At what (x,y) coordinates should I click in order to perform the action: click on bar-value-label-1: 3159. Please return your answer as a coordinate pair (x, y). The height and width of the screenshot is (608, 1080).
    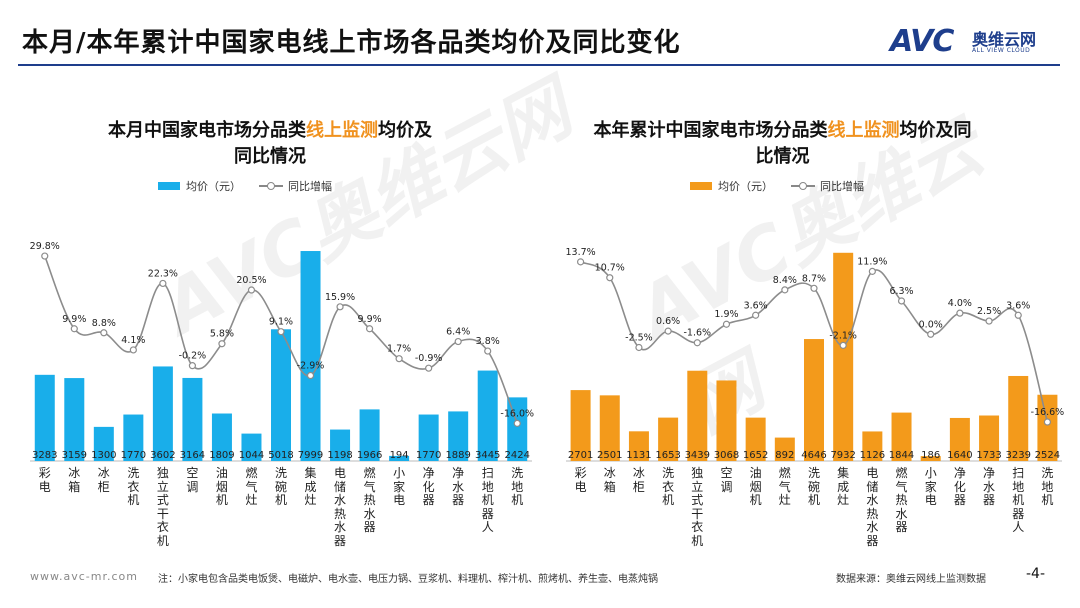
    Looking at the image, I should click on (74, 455).